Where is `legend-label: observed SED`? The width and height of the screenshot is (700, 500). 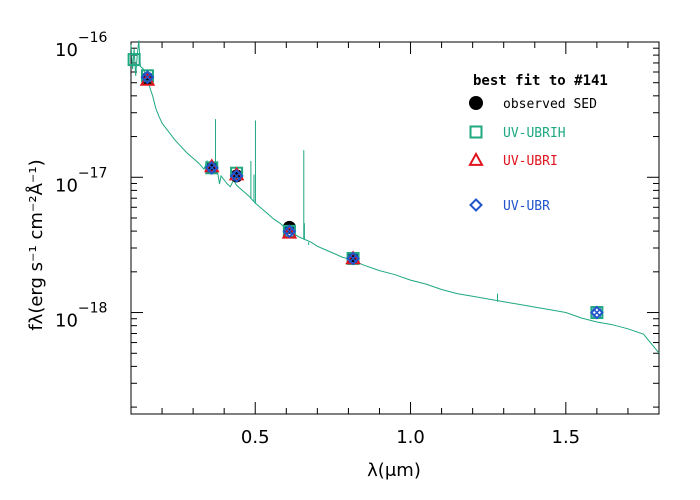 legend-label: observed SED is located at coordinates (550, 104).